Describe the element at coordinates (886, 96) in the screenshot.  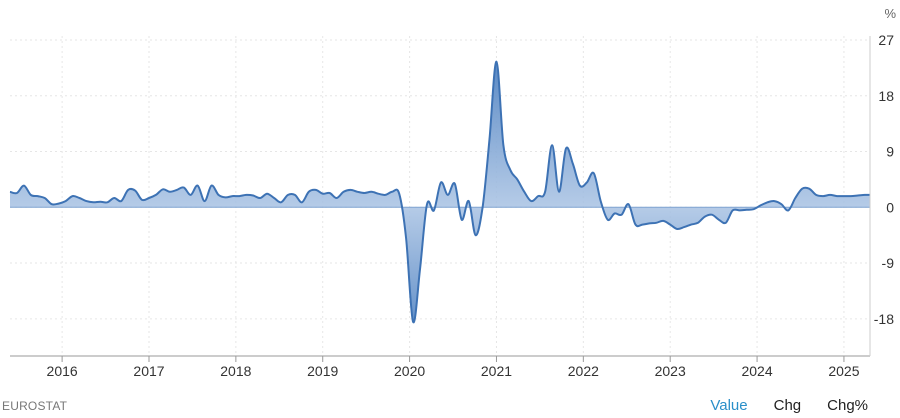
I see `y-tick-label: 18` at that location.